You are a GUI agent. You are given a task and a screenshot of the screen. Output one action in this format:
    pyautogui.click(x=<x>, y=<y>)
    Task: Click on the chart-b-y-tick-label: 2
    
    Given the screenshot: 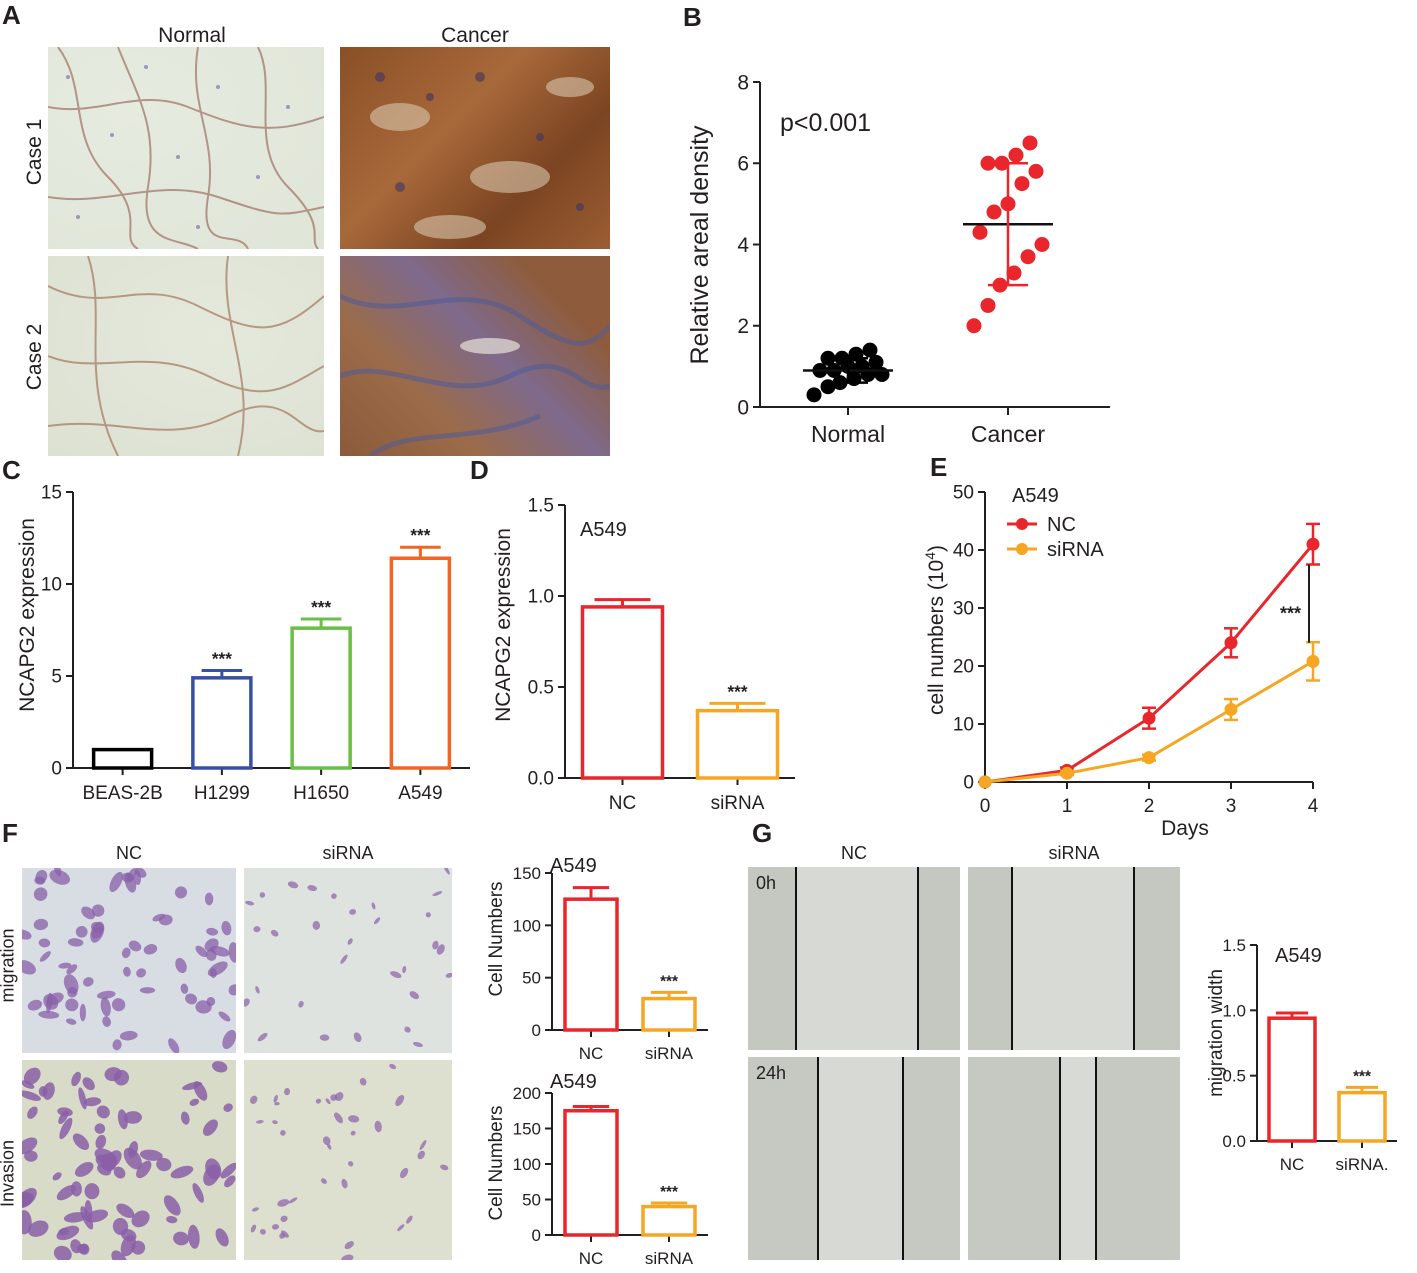 What is the action you would take?
    pyautogui.click(x=743, y=326)
    